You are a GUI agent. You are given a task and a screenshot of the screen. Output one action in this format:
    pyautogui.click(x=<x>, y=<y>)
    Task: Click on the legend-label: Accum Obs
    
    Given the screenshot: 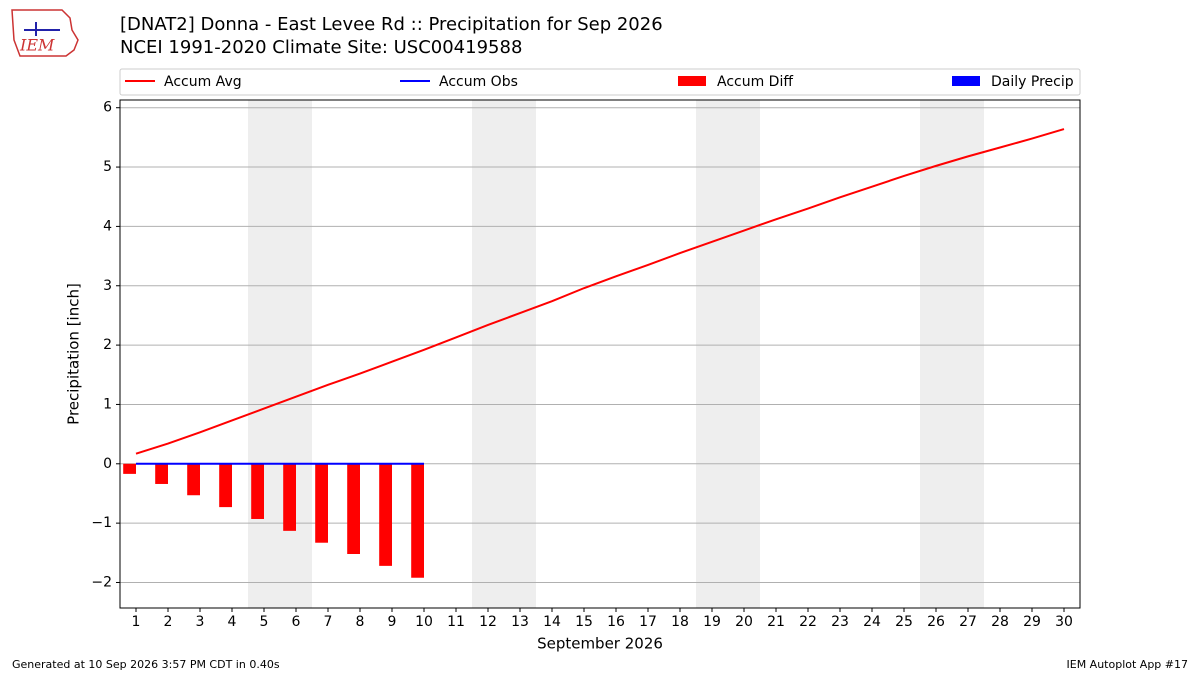 What is the action you would take?
    pyautogui.click(x=478, y=82)
    